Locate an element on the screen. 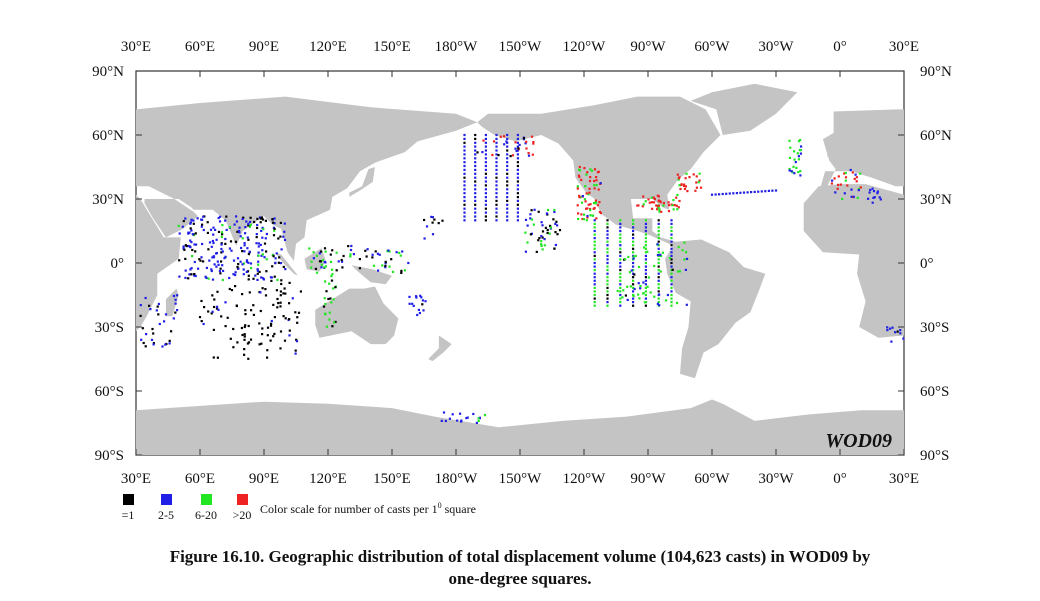  bottom-lon-label: 120°E is located at coordinates (328, 479).